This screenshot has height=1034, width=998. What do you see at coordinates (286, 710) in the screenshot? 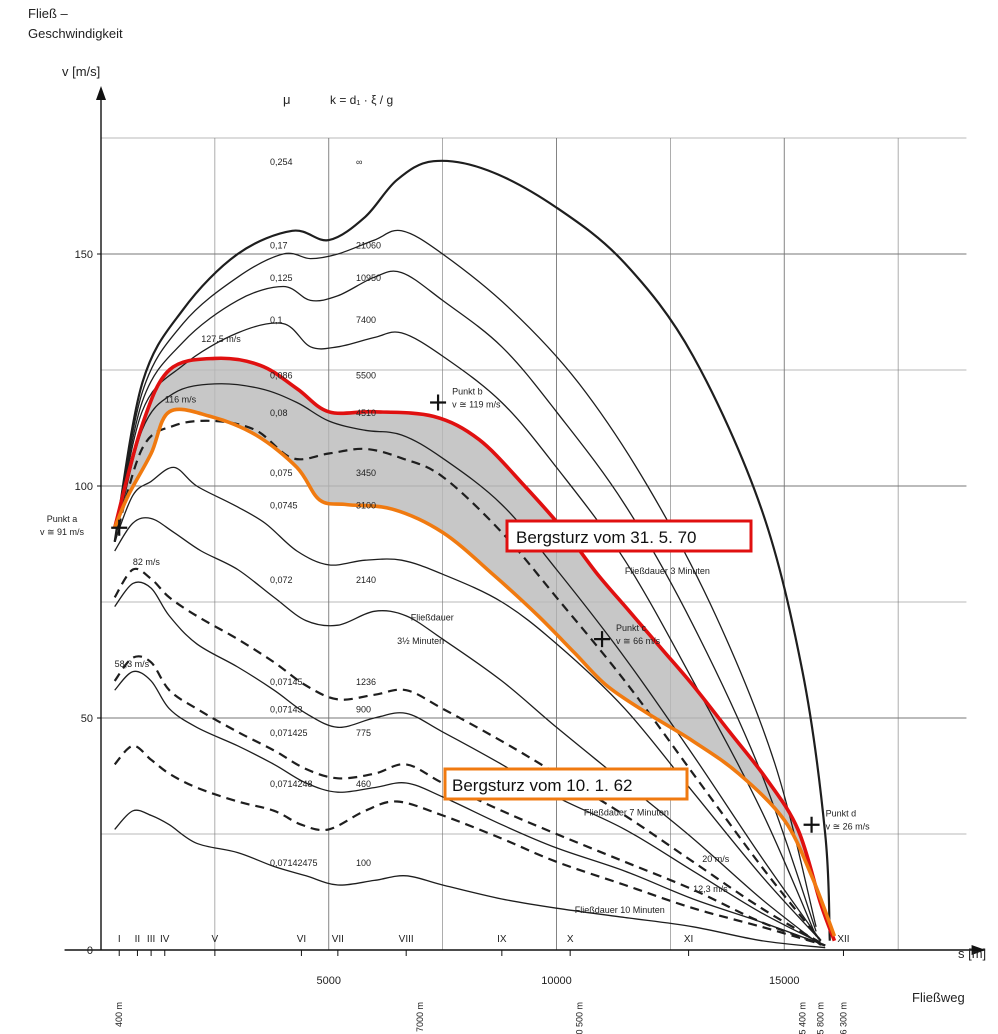
I see `mu-value: 0,07143` at bounding box center [286, 710].